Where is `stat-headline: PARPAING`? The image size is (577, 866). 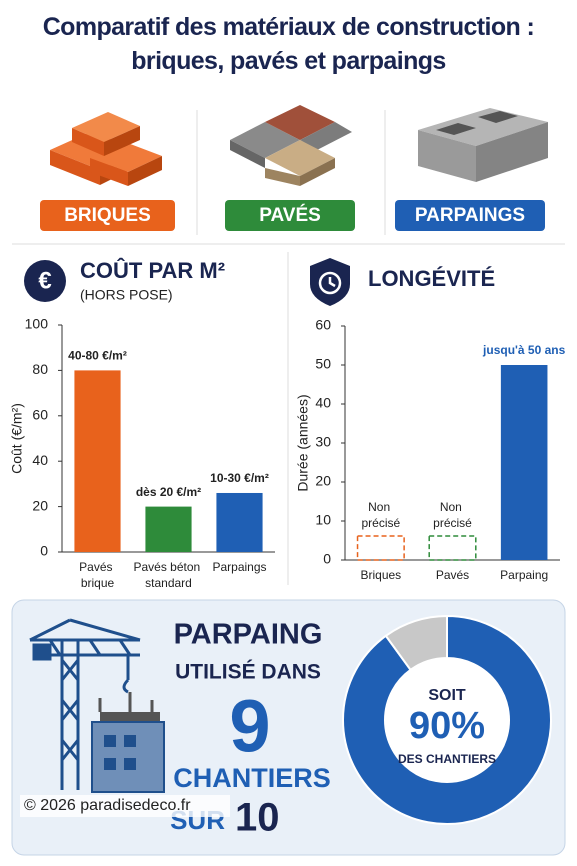
stat-headline: PARPAING is located at coordinates (248, 635).